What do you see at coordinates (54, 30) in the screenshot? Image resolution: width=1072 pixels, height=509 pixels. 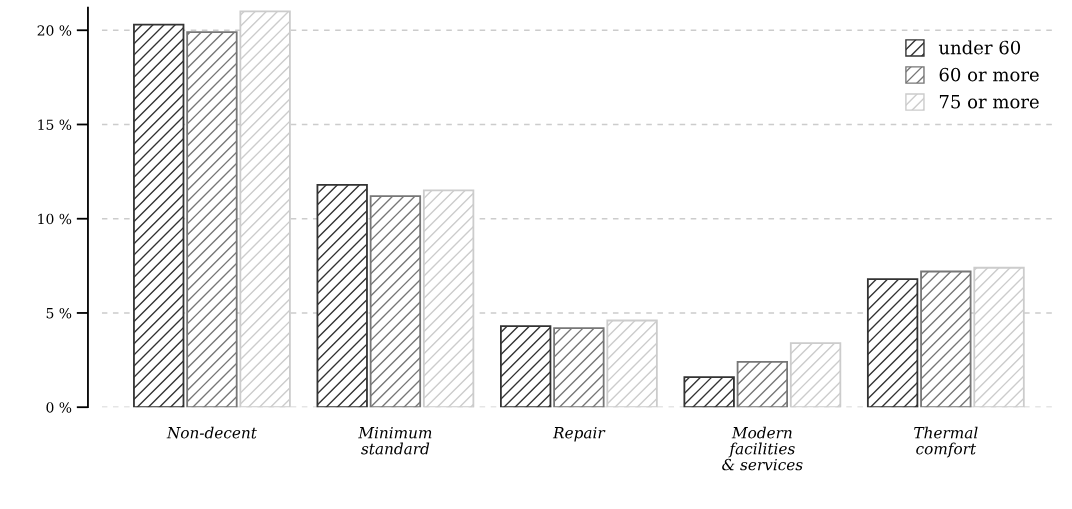 I see `y-tick-label: 20 %` at bounding box center [54, 30].